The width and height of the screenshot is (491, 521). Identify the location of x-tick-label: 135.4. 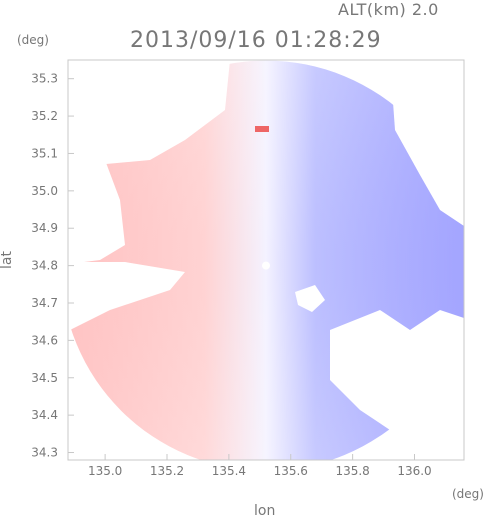
(229, 471).